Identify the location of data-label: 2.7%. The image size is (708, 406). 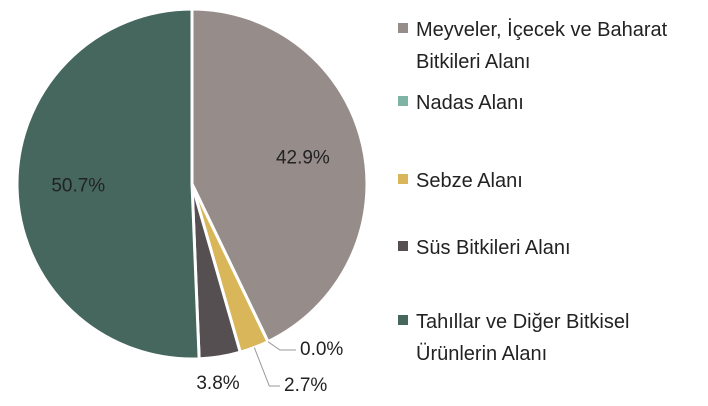
(305, 385).